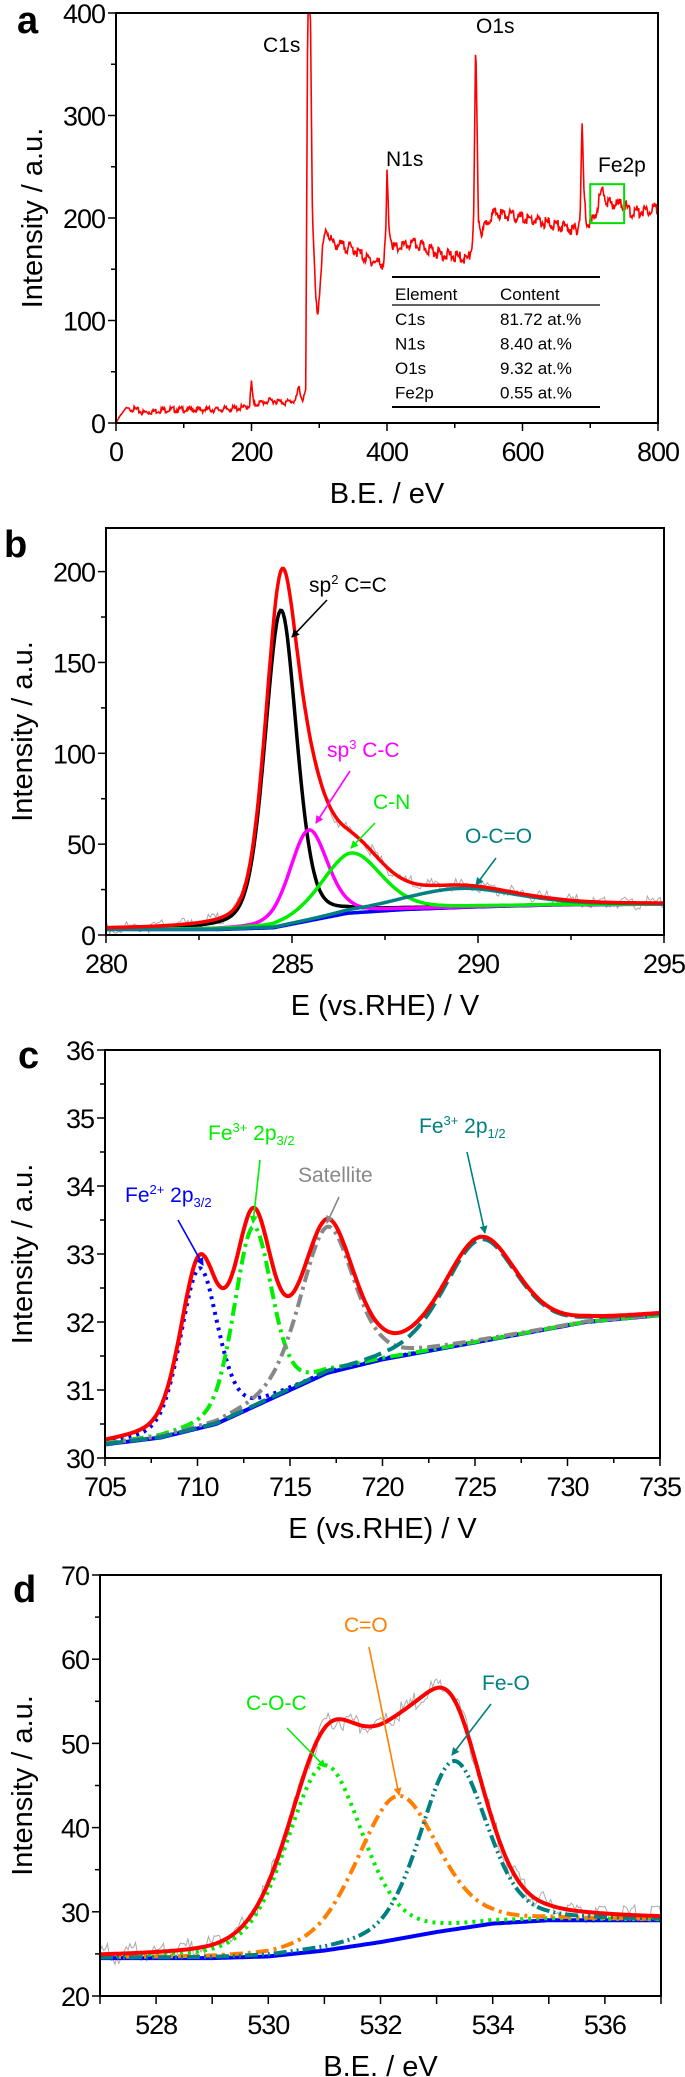 Image resolution: width=685 pixels, height=2077 pixels. I want to click on plot-area, so click(385, 750).